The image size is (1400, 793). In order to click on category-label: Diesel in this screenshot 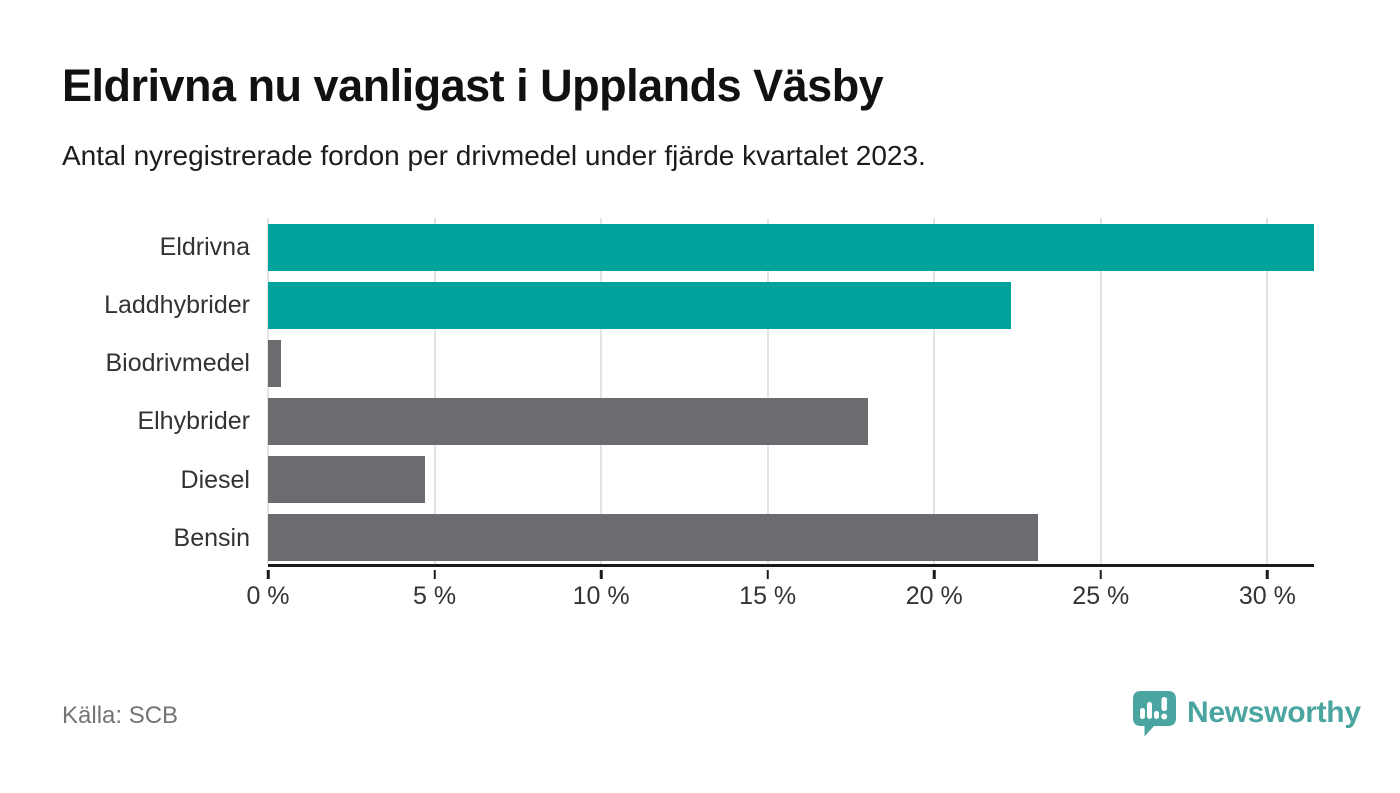, I will do `click(215, 479)`.